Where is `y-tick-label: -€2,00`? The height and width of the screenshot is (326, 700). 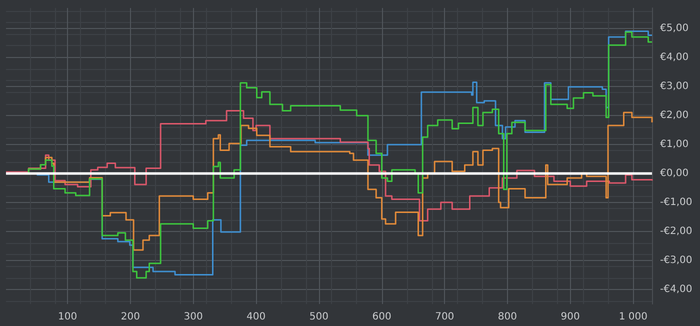 y-tick-label: -€2,00 is located at coordinates (676, 231).